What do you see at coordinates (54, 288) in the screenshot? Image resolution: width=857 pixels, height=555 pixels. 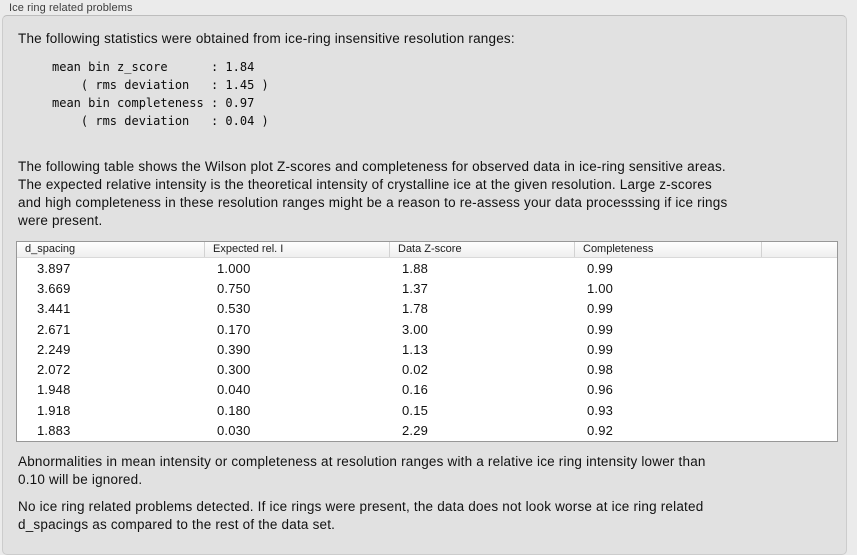 I see `cell: 3.669` at bounding box center [54, 288].